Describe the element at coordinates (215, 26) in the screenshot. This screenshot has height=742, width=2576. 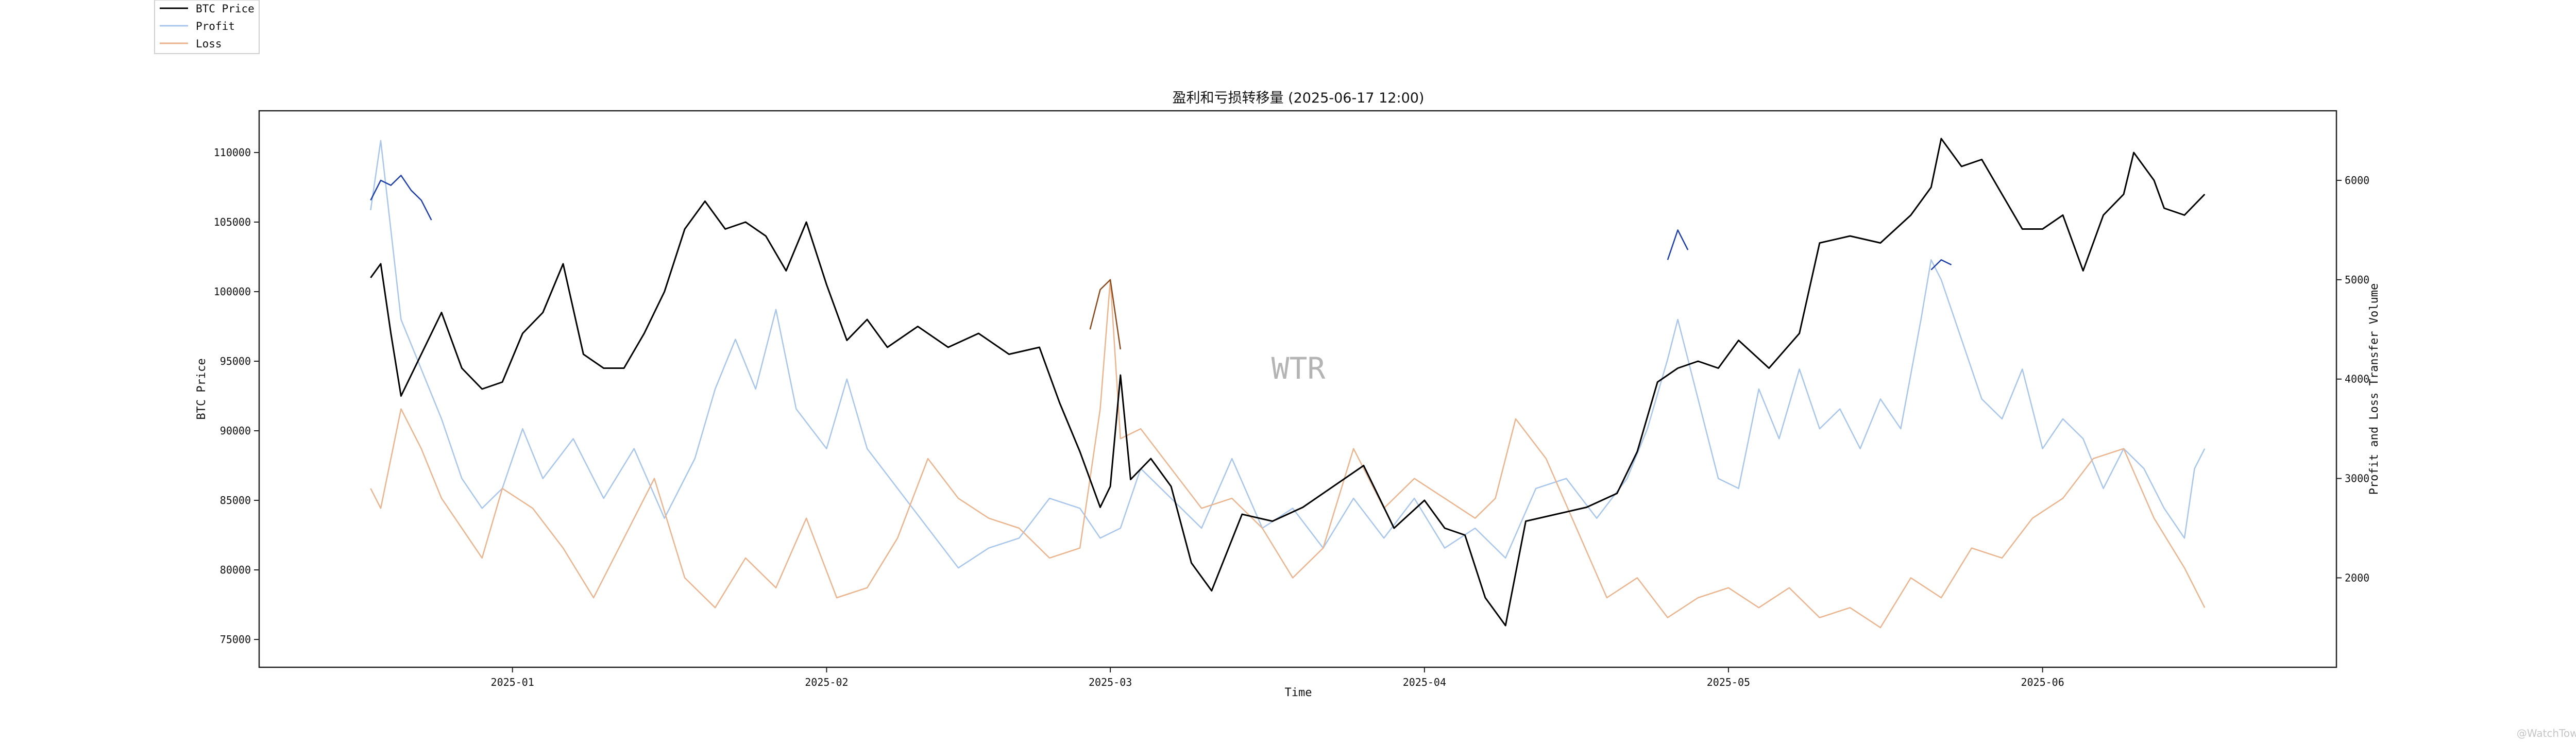
I see `legend-label-profit: Profit` at that location.